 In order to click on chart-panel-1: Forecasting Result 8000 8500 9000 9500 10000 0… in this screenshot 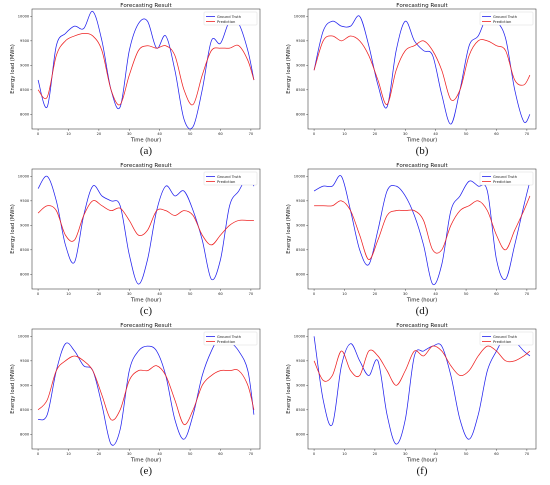, I will do `click(135, 80)`.